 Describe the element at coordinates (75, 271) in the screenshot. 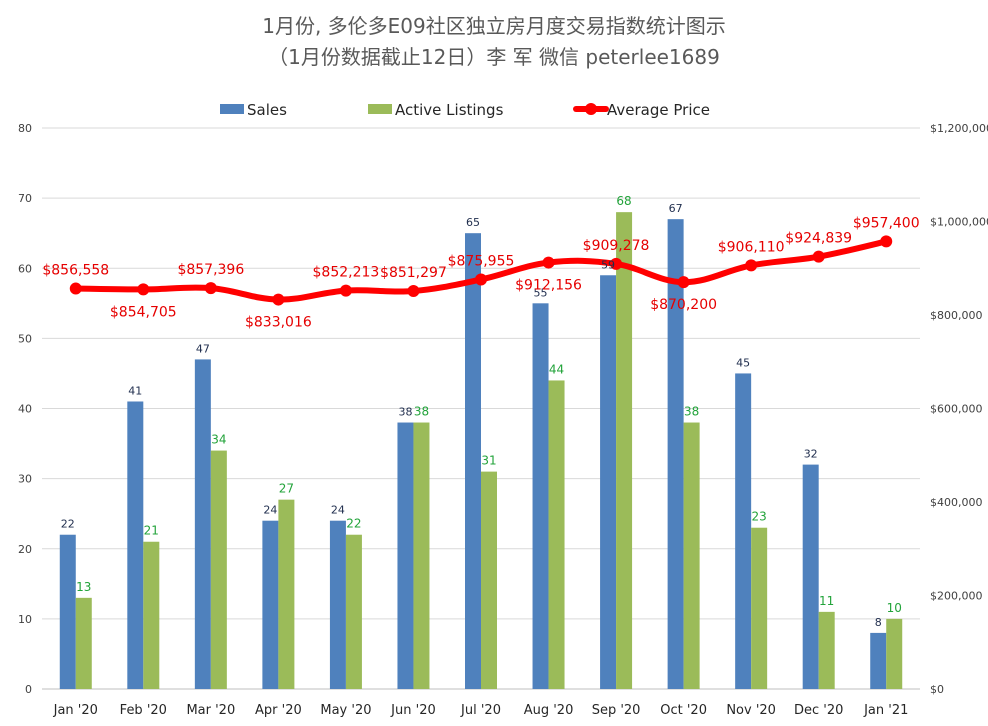

I see `average-price-data-label: $856,558` at that location.